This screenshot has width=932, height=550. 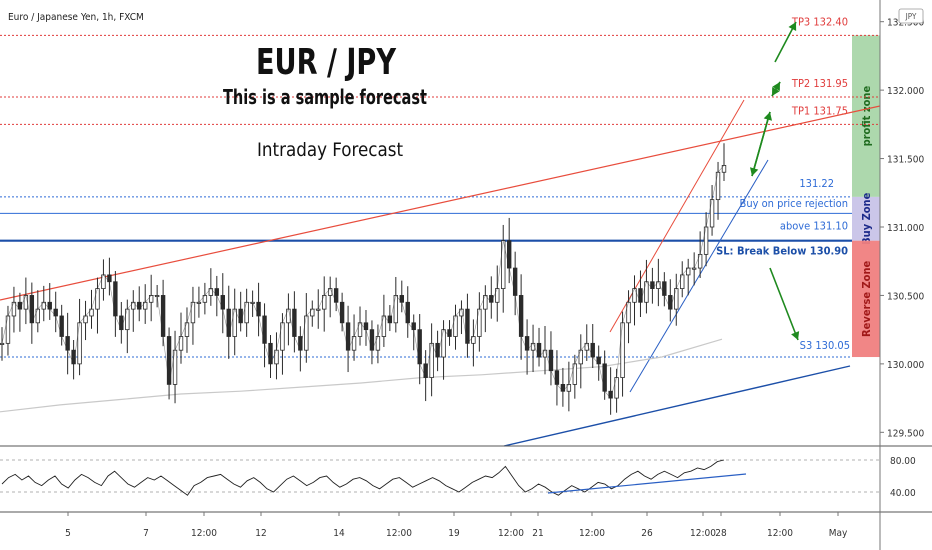 I want to click on level-label: TP3 132.40, so click(x=819, y=21).